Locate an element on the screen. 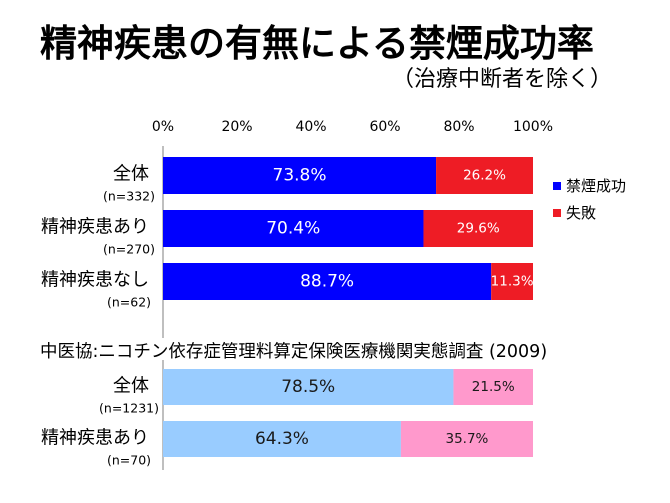  chart0-data-label-1-0: 70.4% is located at coordinates (293, 229).